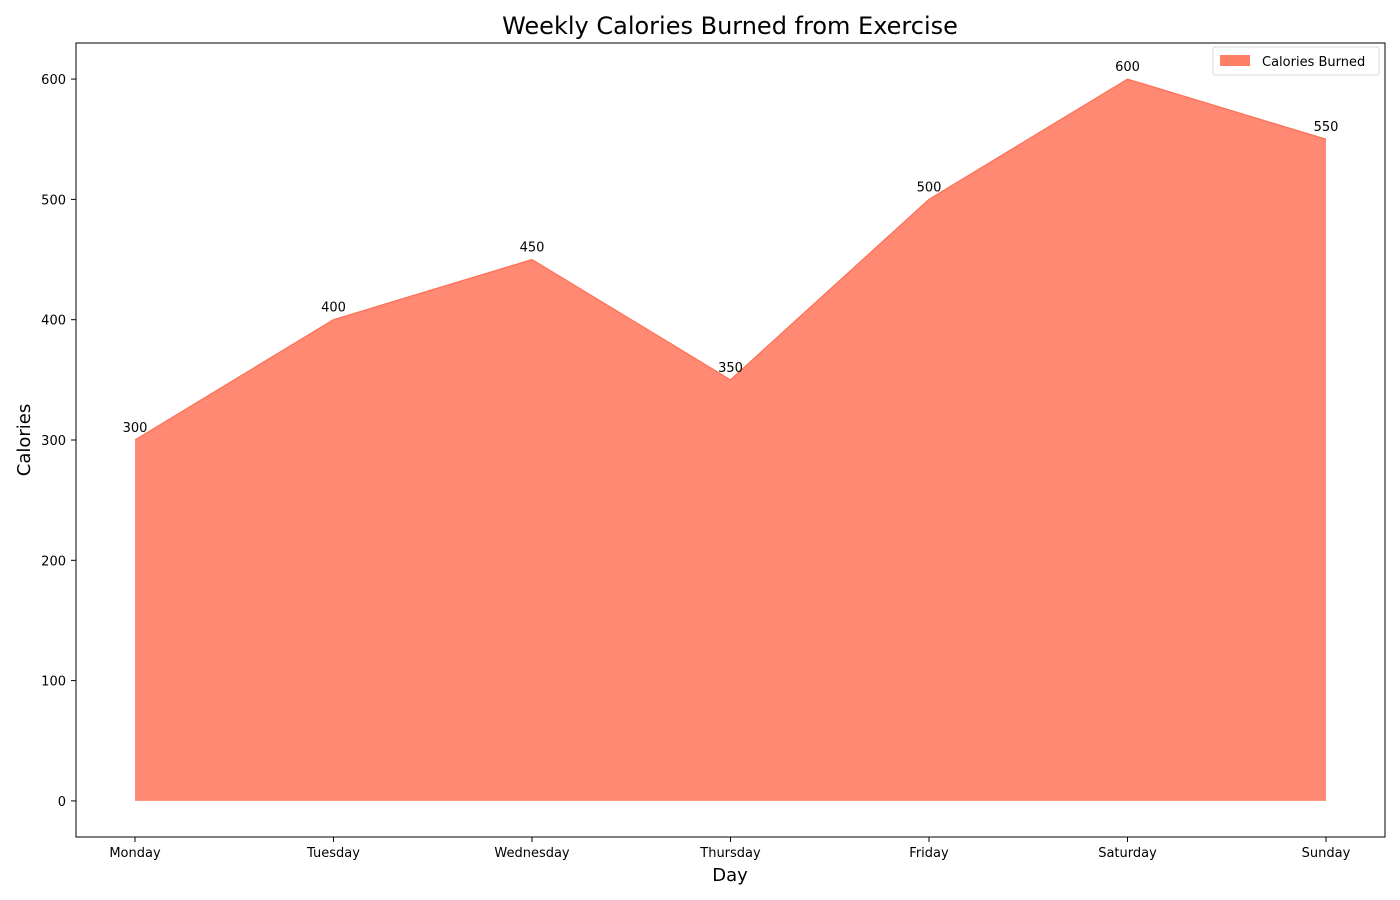  What do you see at coordinates (1235, 60) in the screenshot?
I see `legend-swatch` at bounding box center [1235, 60].